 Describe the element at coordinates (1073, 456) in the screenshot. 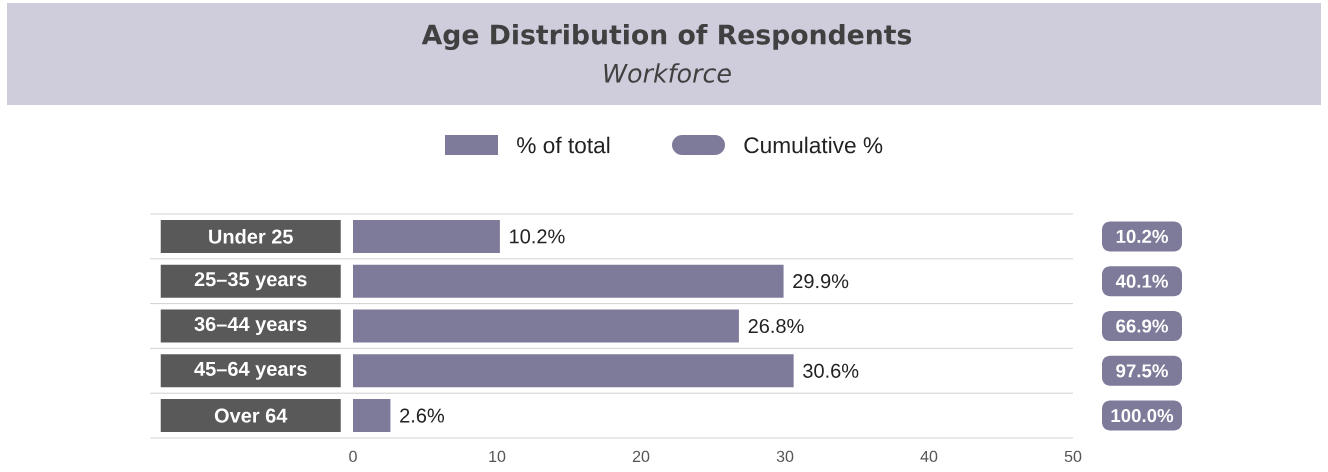

I see `x-tick-label: 50` at that location.